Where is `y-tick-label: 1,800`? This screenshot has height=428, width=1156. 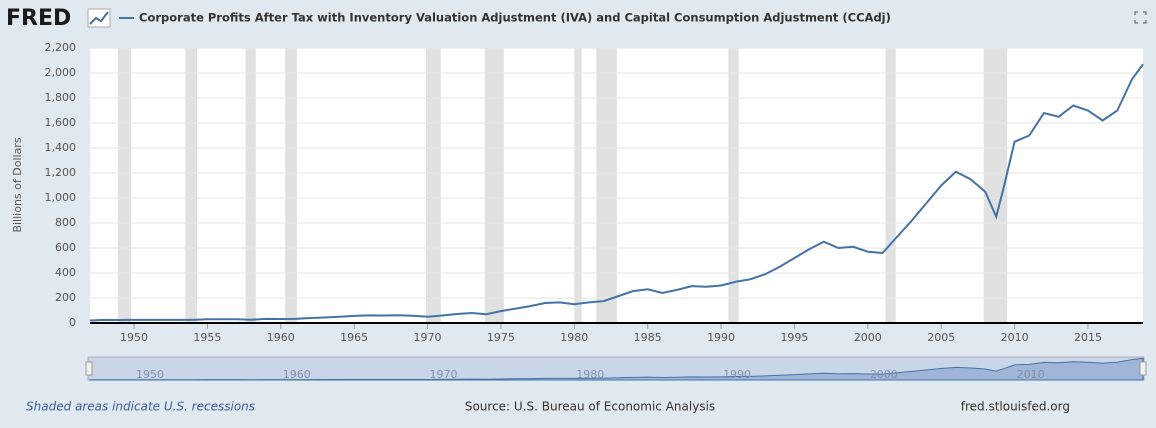
y-tick-label: 1,800 is located at coordinates (61, 97).